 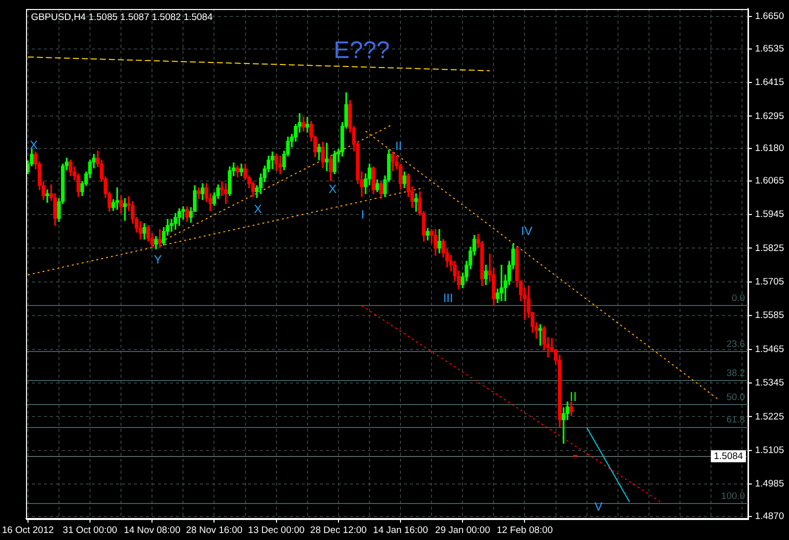 I want to click on y-tick-label: 1.5465, so click(x=769, y=349).